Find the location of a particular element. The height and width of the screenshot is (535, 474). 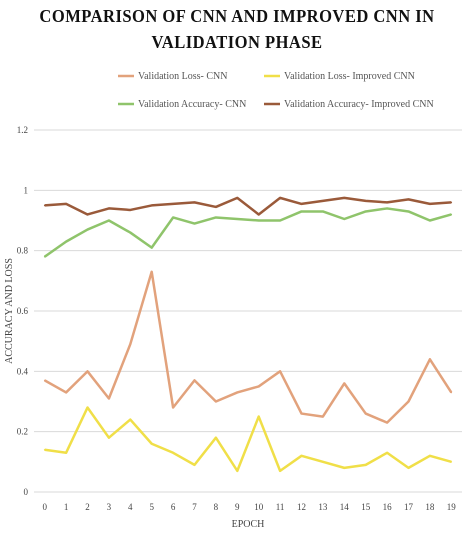

legend-entry: Validation Loss- CNN is located at coordinates (182, 76).